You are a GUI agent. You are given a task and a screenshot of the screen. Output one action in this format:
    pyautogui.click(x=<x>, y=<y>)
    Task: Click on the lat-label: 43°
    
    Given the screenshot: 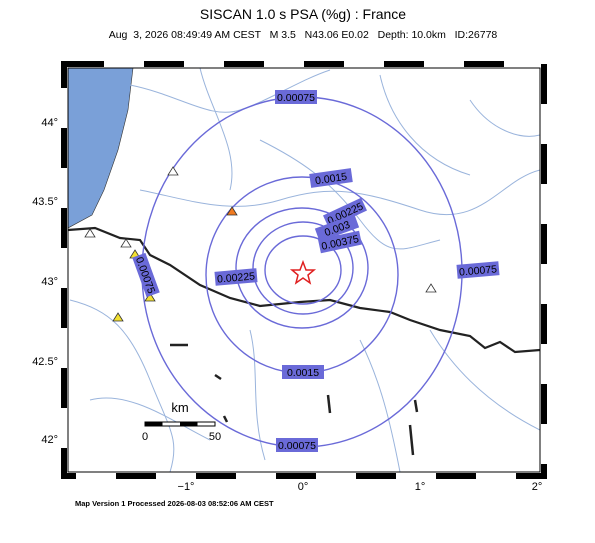 What is the action you would take?
    pyautogui.click(x=49, y=282)
    